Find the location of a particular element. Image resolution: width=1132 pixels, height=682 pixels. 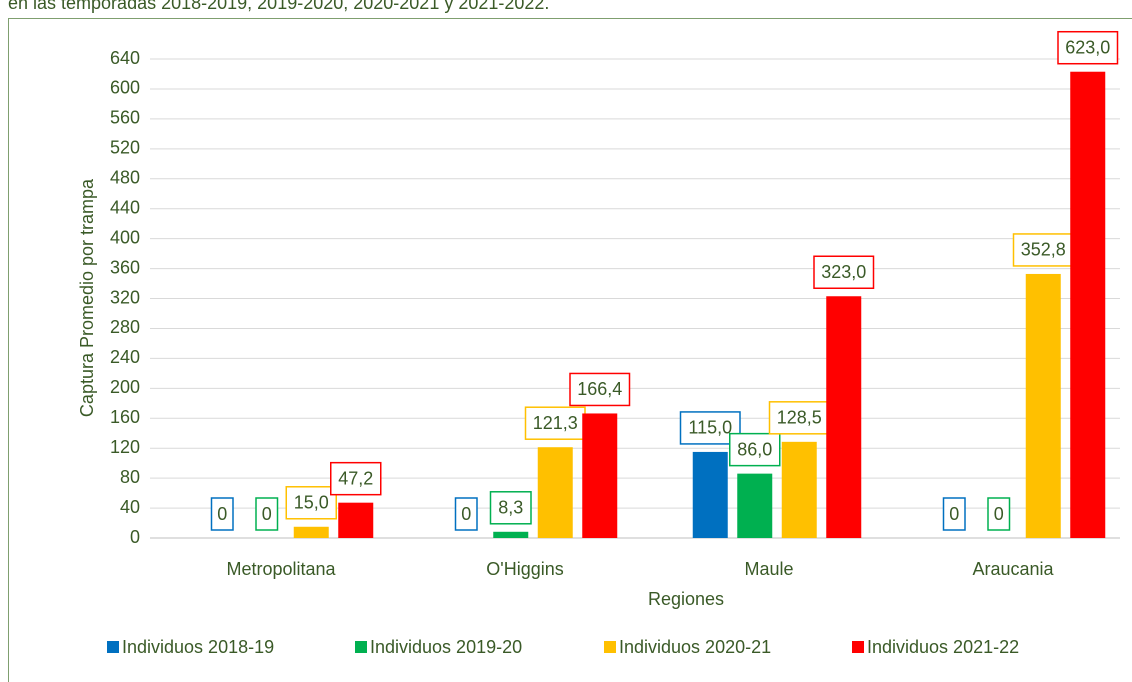

legend-label: Individuos 2021-22 is located at coordinates (943, 647).